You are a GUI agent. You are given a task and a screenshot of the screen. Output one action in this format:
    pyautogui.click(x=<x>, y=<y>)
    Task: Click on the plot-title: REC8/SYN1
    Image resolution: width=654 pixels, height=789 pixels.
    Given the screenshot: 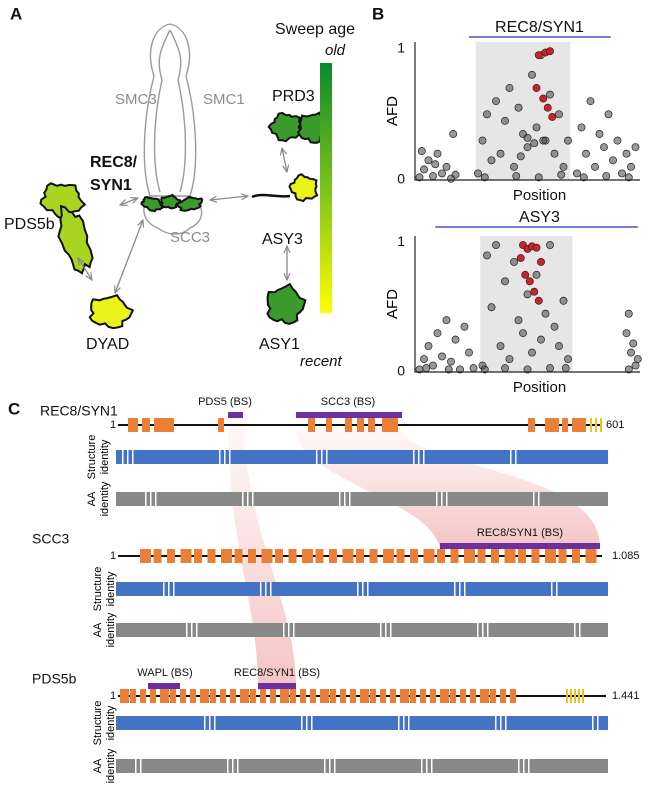 What is the action you would take?
    pyautogui.click(x=539, y=27)
    